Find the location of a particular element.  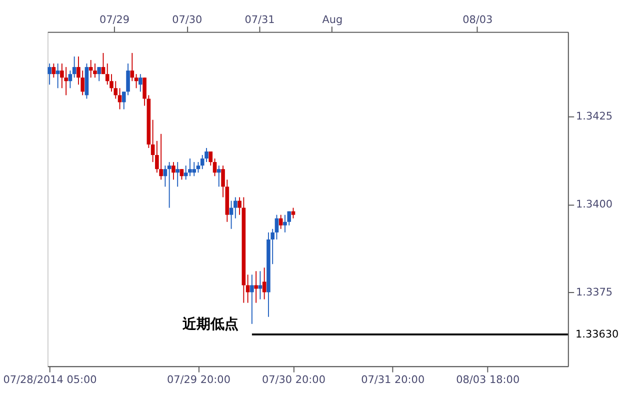

y-tick-label: 1.3400 is located at coordinates (594, 204).